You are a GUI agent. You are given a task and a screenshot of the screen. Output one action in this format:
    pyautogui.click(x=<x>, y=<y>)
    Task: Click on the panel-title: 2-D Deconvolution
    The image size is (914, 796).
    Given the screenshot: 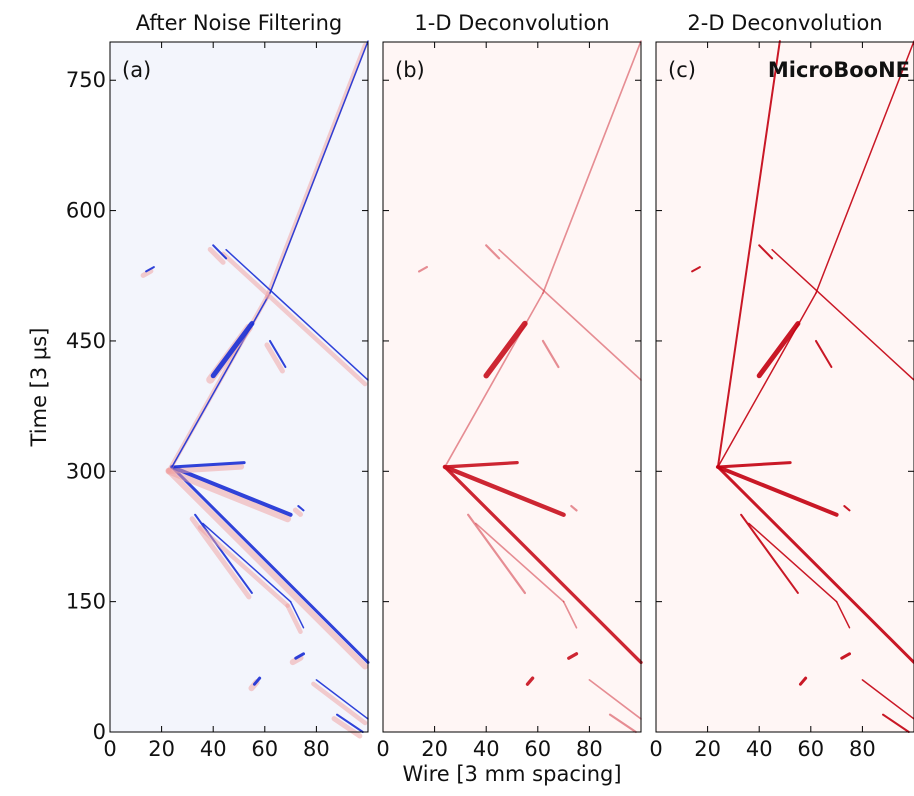 What is the action you would take?
    pyautogui.click(x=784, y=23)
    